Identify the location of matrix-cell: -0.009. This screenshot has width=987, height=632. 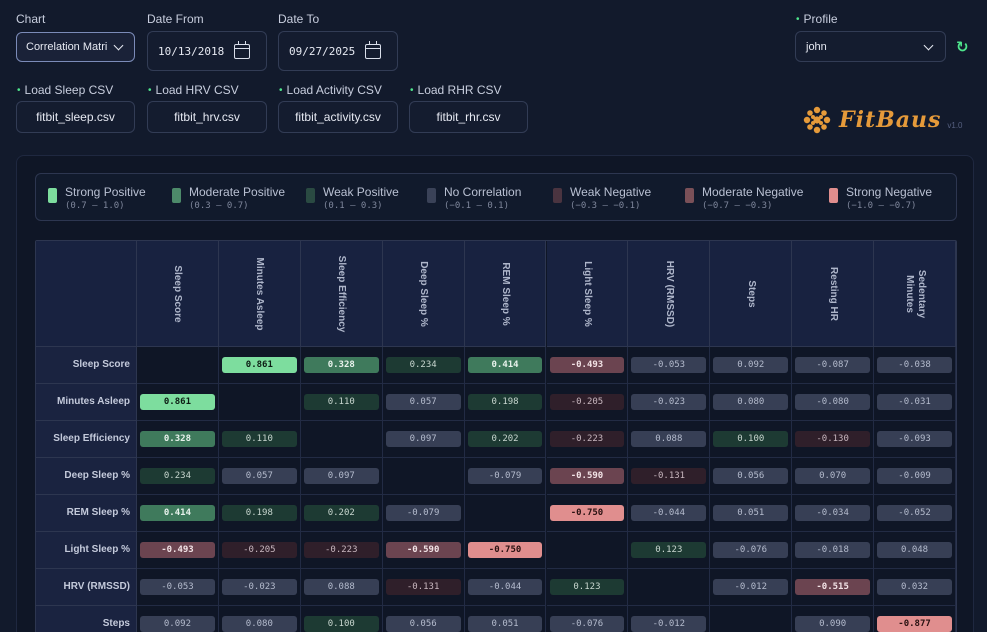
(915, 476).